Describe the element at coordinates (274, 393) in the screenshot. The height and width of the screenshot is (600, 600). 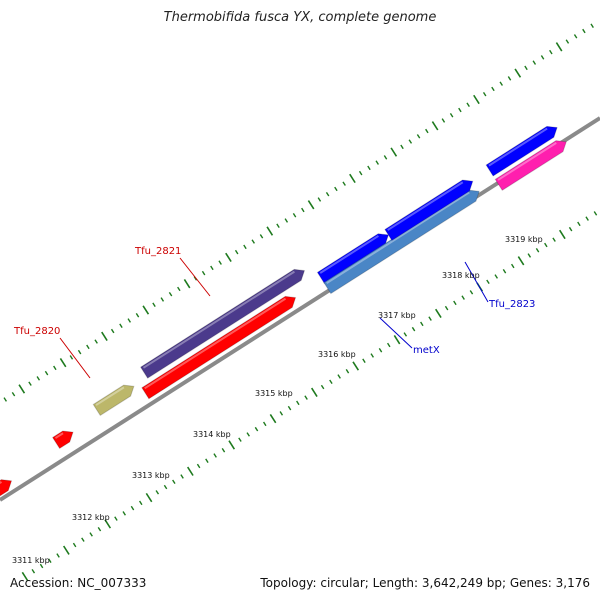
I see `scale-label: 3315 kbp` at that location.